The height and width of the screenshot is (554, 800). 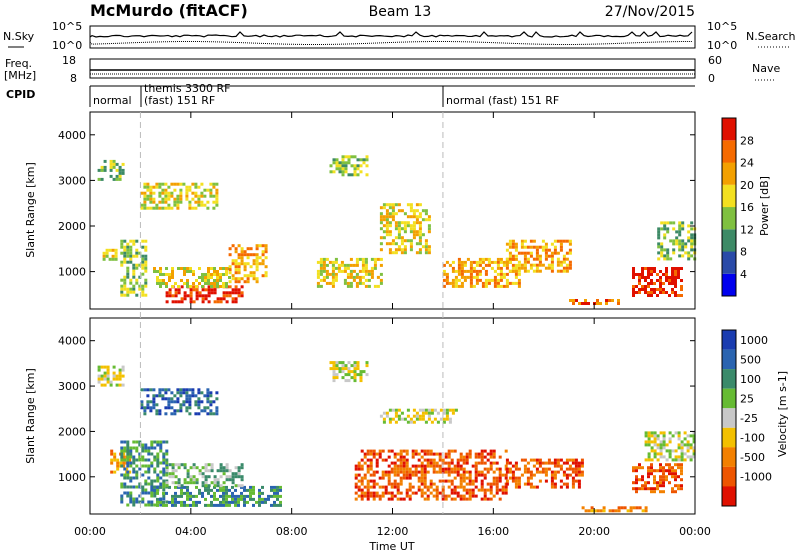 I want to click on power-colorbar-label: Power [dB], so click(x=764, y=206).